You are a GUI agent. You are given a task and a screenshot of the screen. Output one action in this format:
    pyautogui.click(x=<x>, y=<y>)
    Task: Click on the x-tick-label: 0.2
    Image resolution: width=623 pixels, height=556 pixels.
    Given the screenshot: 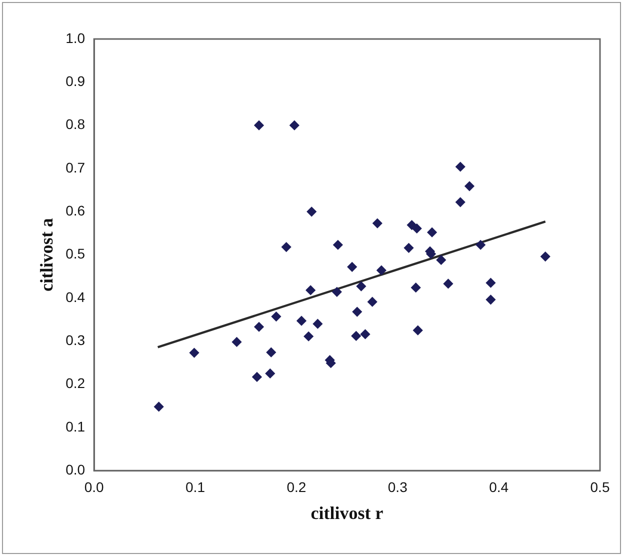 What is the action you would take?
    pyautogui.click(x=296, y=486)
    